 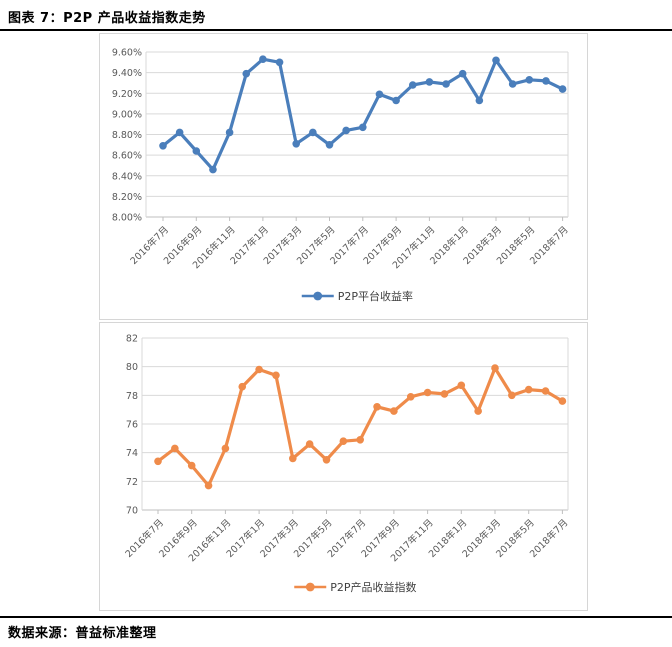 What do you see at coordinates (127, 135) in the screenshot?
I see `y-tick-label: 8.80%` at bounding box center [127, 135].